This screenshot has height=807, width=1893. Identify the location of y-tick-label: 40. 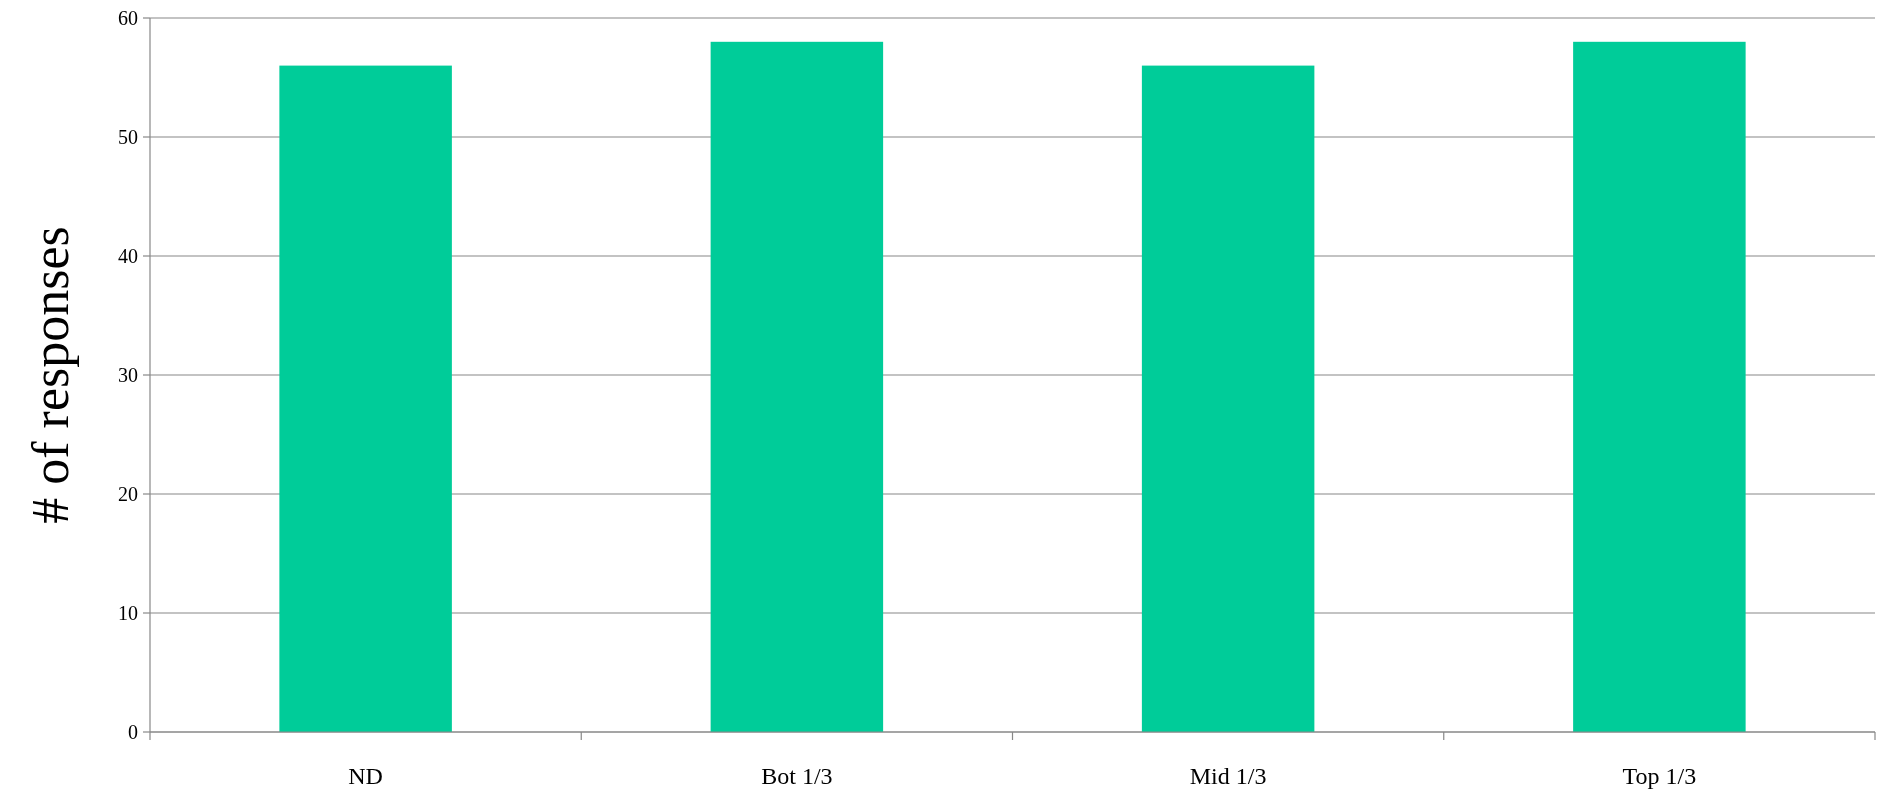
(128, 256).